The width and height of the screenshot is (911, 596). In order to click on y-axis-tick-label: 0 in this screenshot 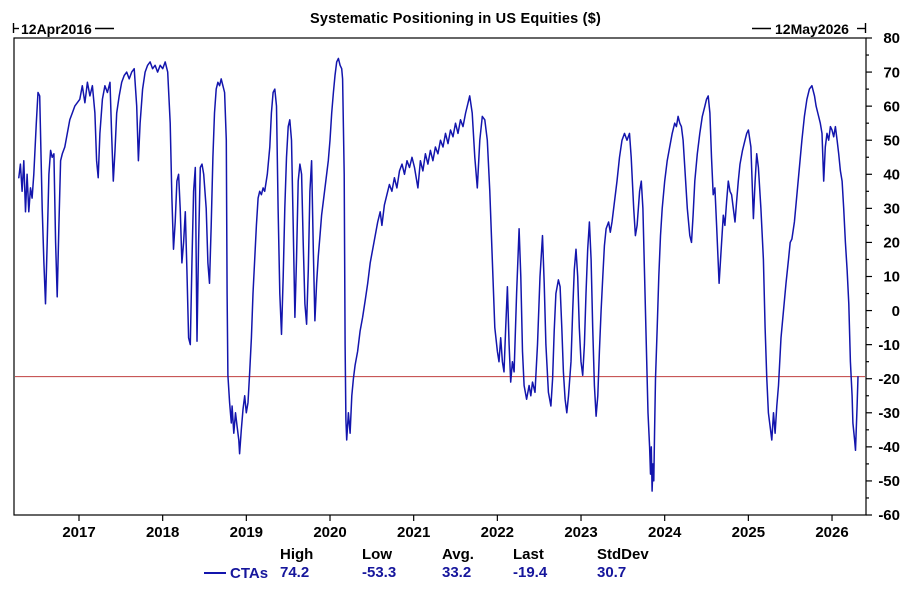, I will do `click(896, 311)`.